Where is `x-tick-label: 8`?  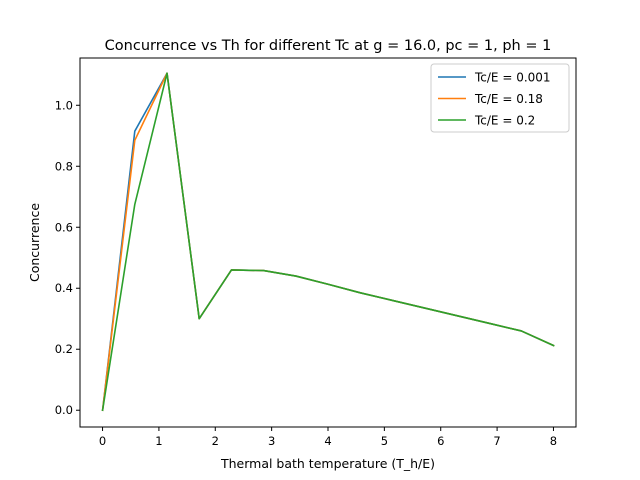
x-tick-label: 8 is located at coordinates (553, 441).